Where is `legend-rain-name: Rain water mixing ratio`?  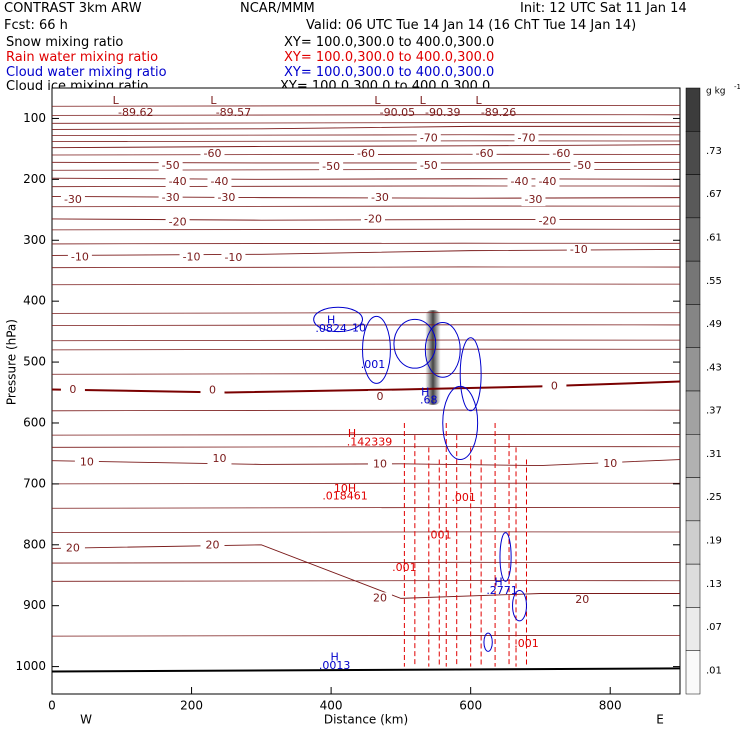
legend-rain-name: Rain water mixing ratio is located at coordinates (82, 57).